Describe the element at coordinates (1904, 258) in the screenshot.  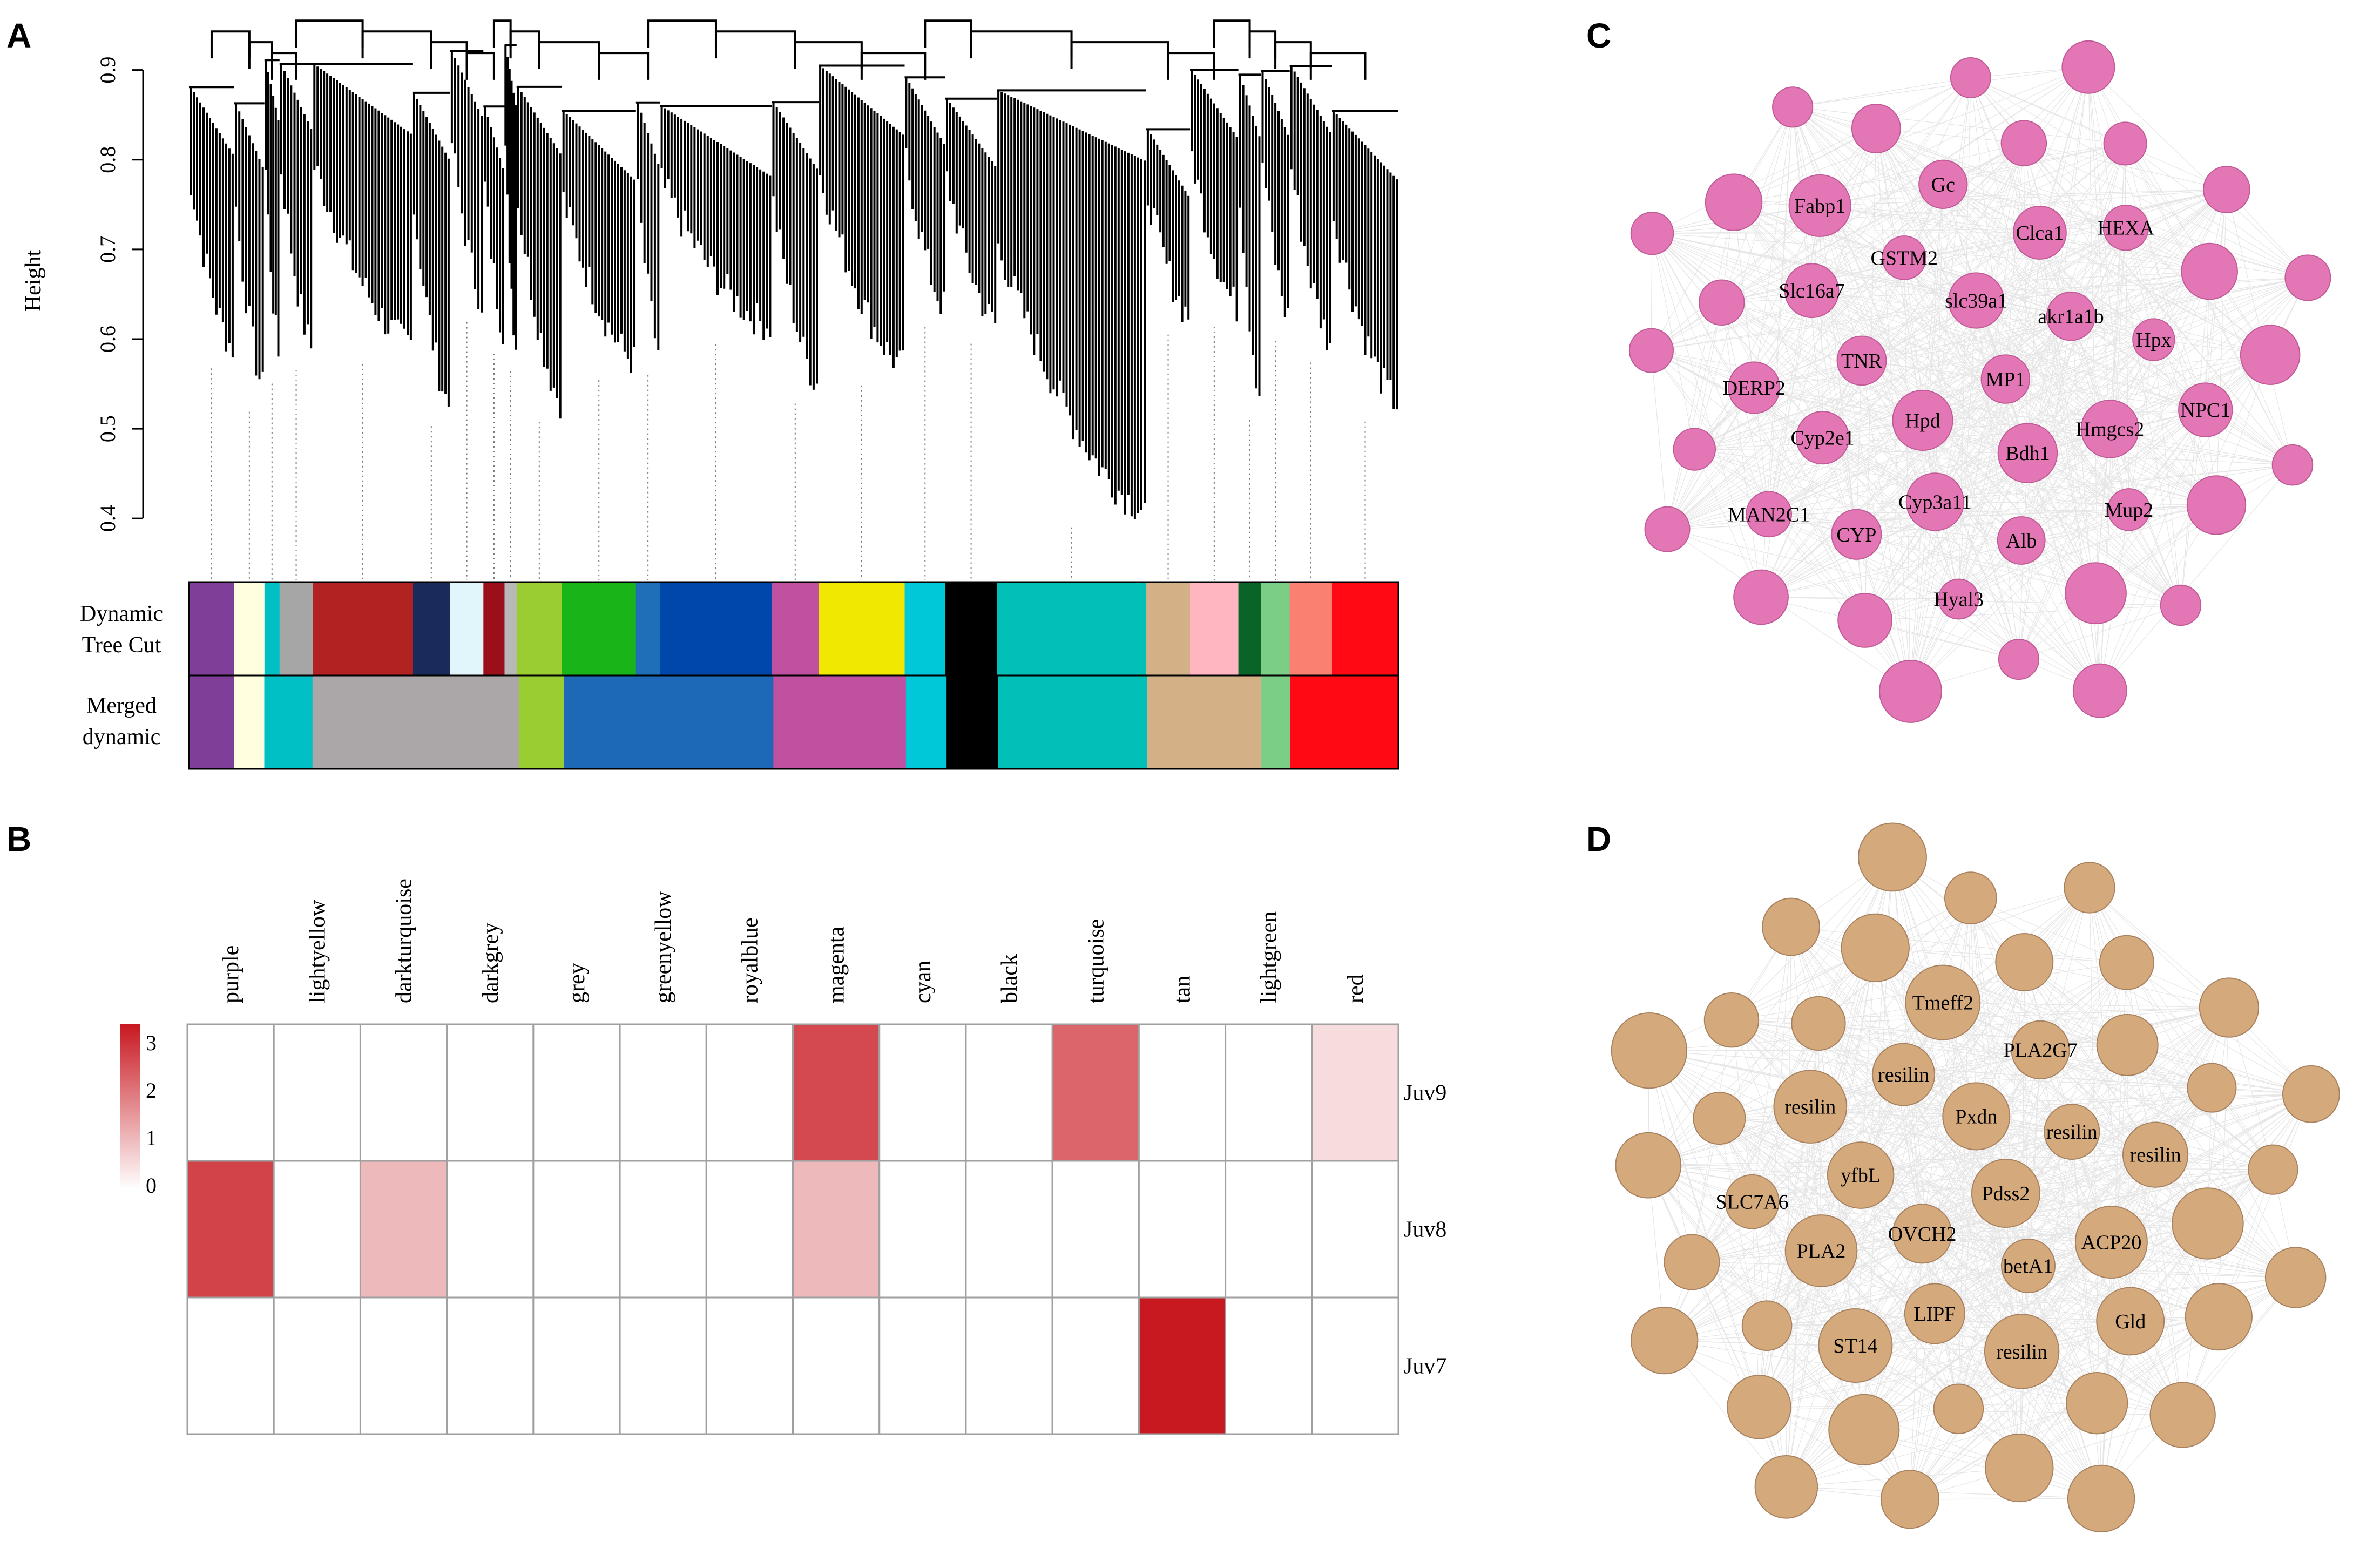
I see `network-c-node-label: GSTM2` at that location.